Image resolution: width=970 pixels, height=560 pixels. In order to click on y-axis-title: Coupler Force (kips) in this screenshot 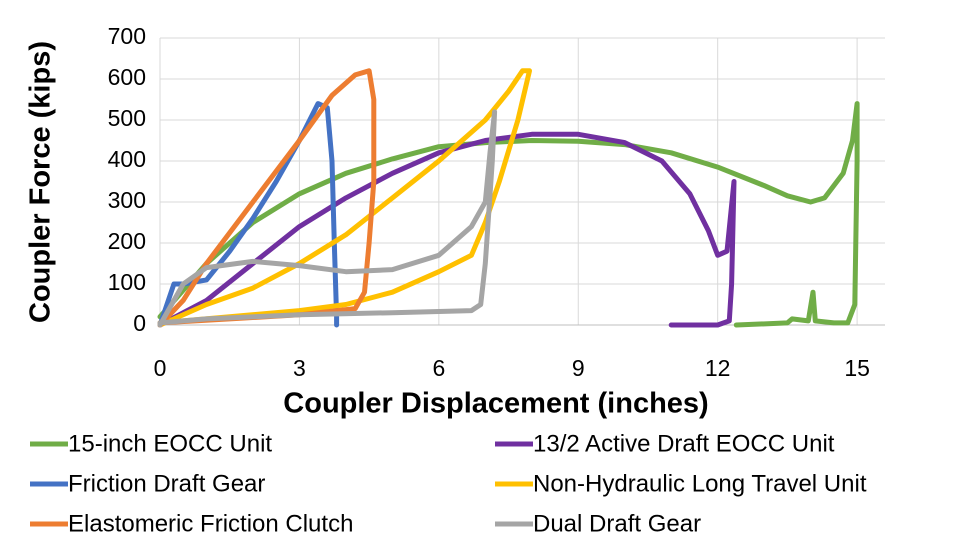, I will do `click(41, 182)`.